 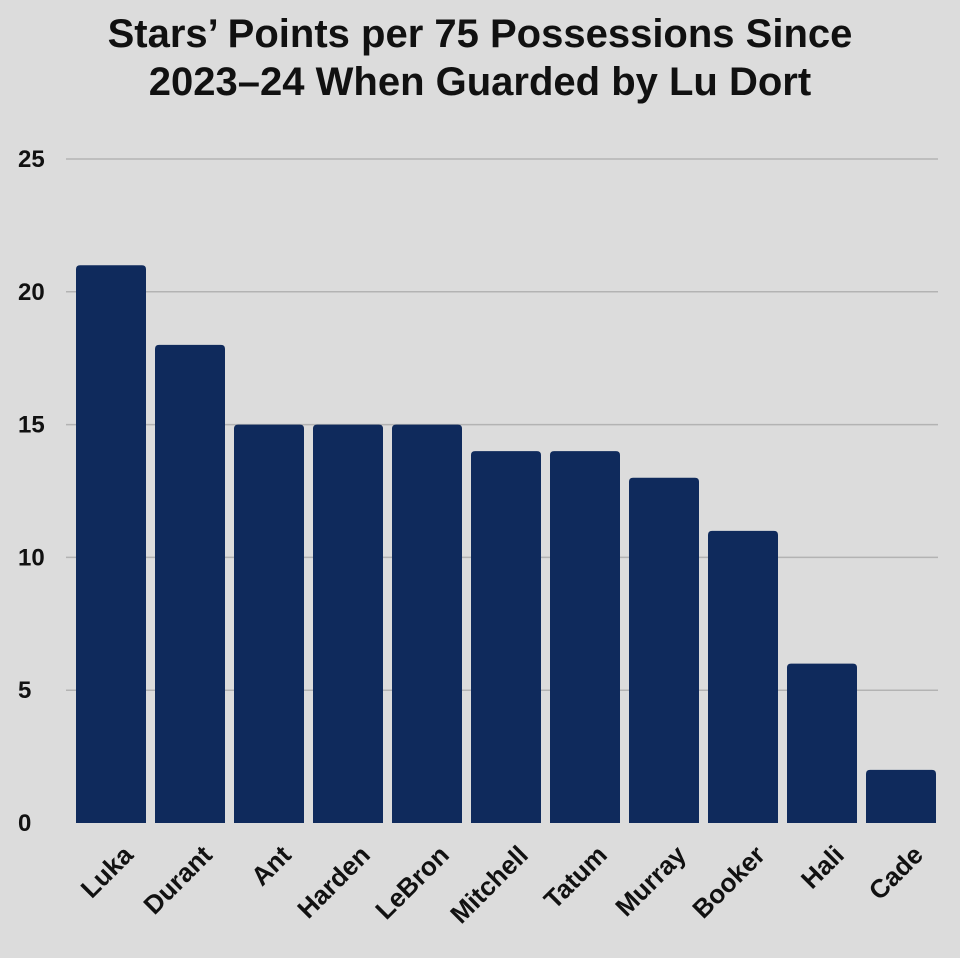 I want to click on x-tick-label-murray: Murray, so click(x=650, y=880).